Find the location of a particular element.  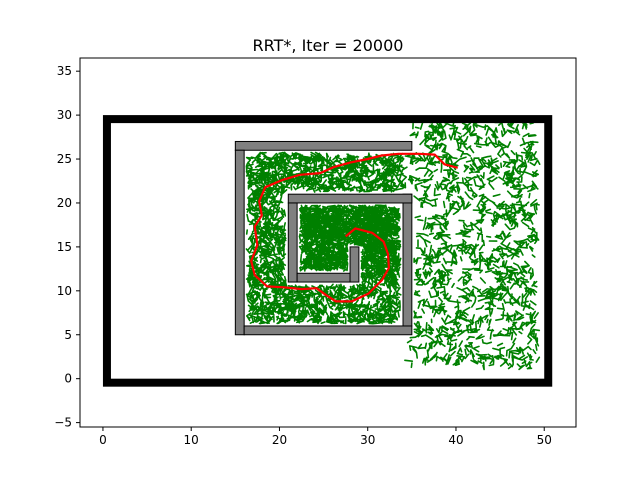

y-tick-label-20: 20 is located at coordinates (64, 203).